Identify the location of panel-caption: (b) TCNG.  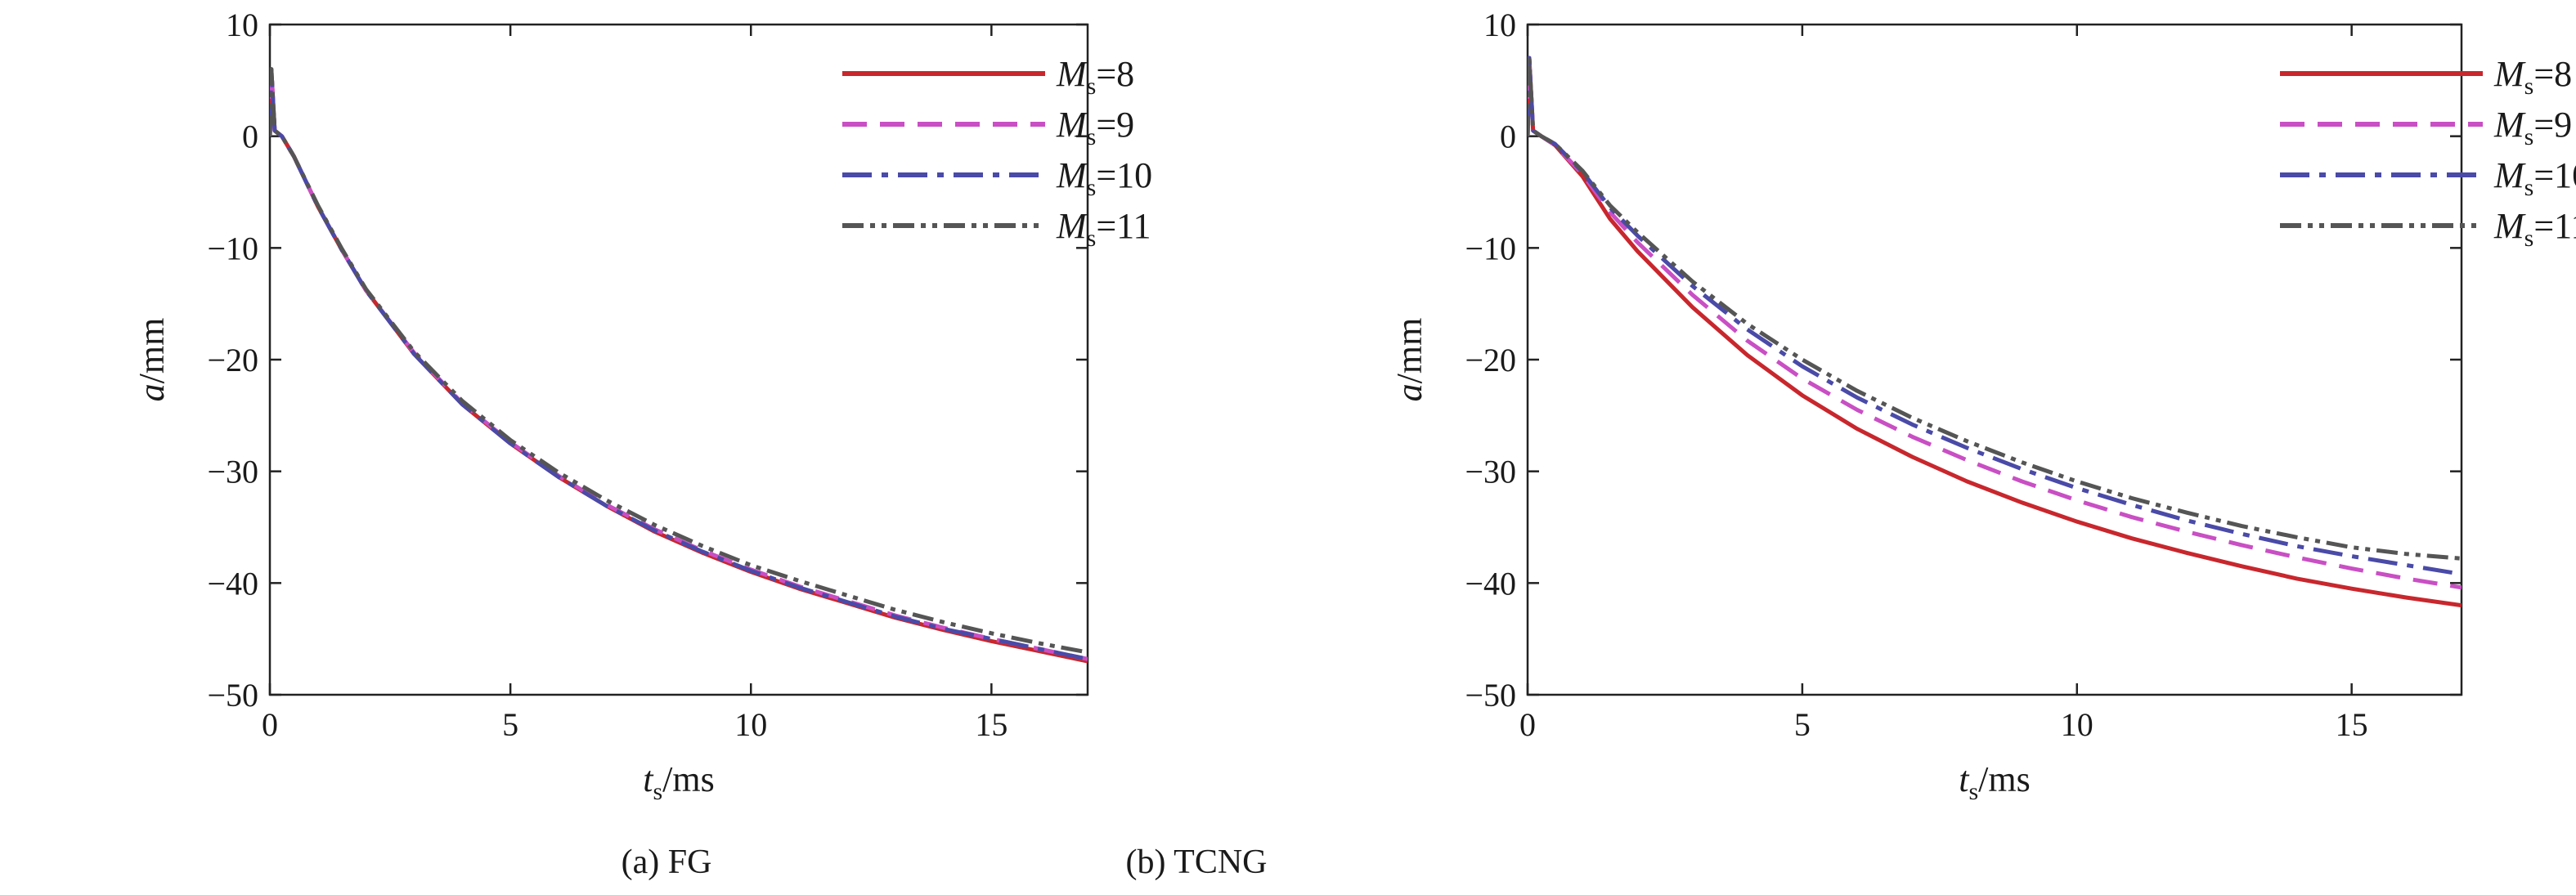
(1196, 862).